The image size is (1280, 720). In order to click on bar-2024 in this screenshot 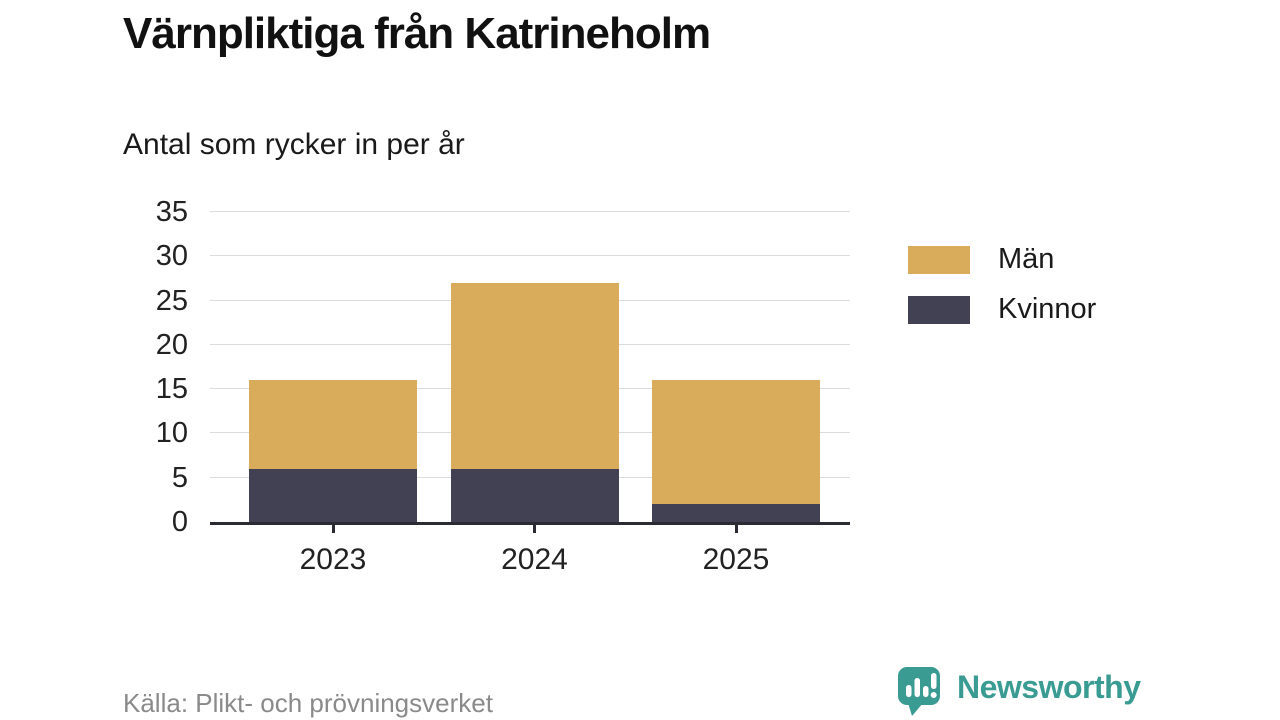, I will do `click(534, 402)`.